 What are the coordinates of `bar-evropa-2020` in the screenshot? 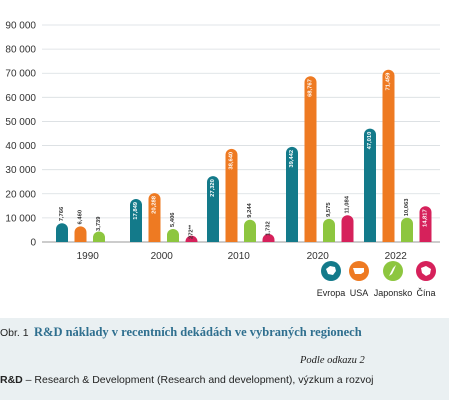 It's located at (292, 194).